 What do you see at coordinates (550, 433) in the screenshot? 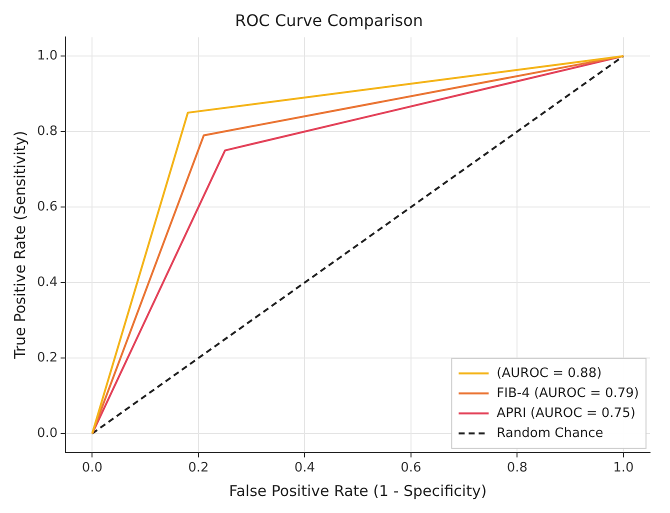
I see `legend-label: Random Chance` at bounding box center [550, 433].